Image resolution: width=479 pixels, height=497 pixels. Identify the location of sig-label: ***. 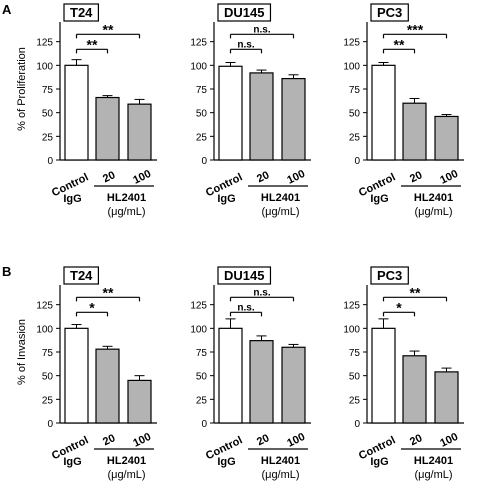
(415, 29).